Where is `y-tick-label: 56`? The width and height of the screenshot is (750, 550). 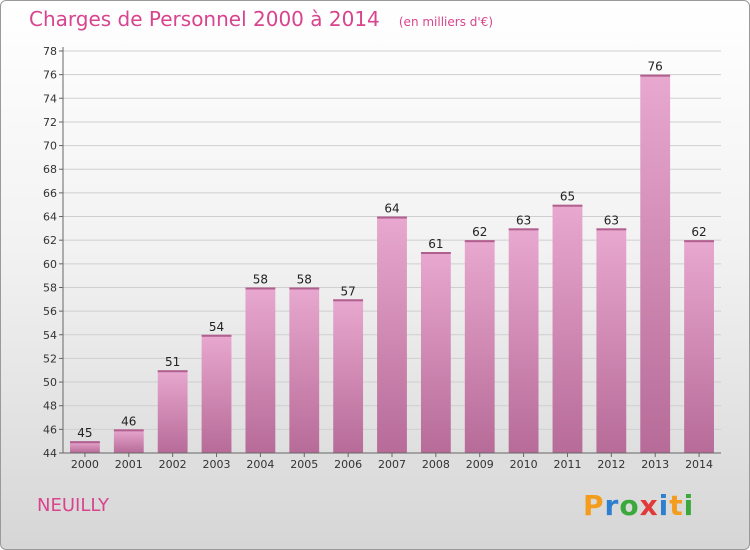 y-tick-label: 56 is located at coordinates (50, 311).